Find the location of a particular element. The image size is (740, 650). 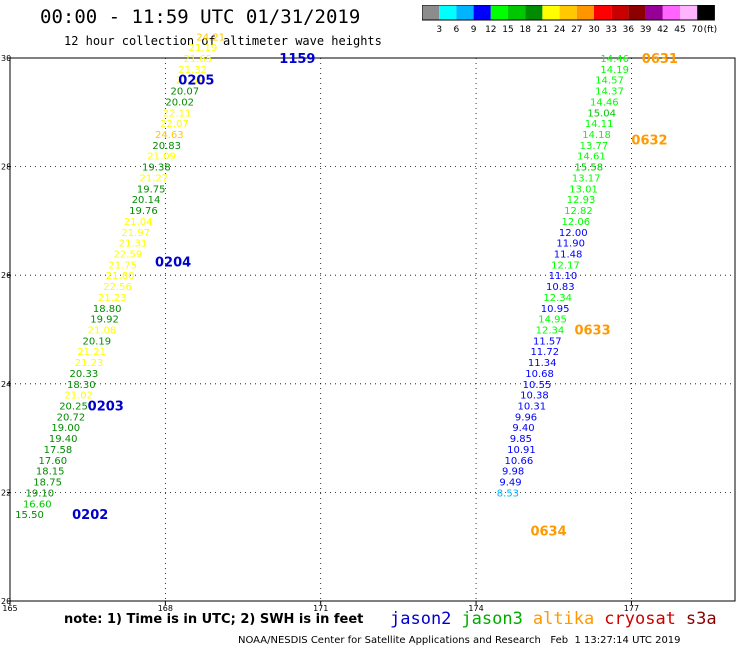

wave-height-label: 18.15 is located at coordinates (50, 472).